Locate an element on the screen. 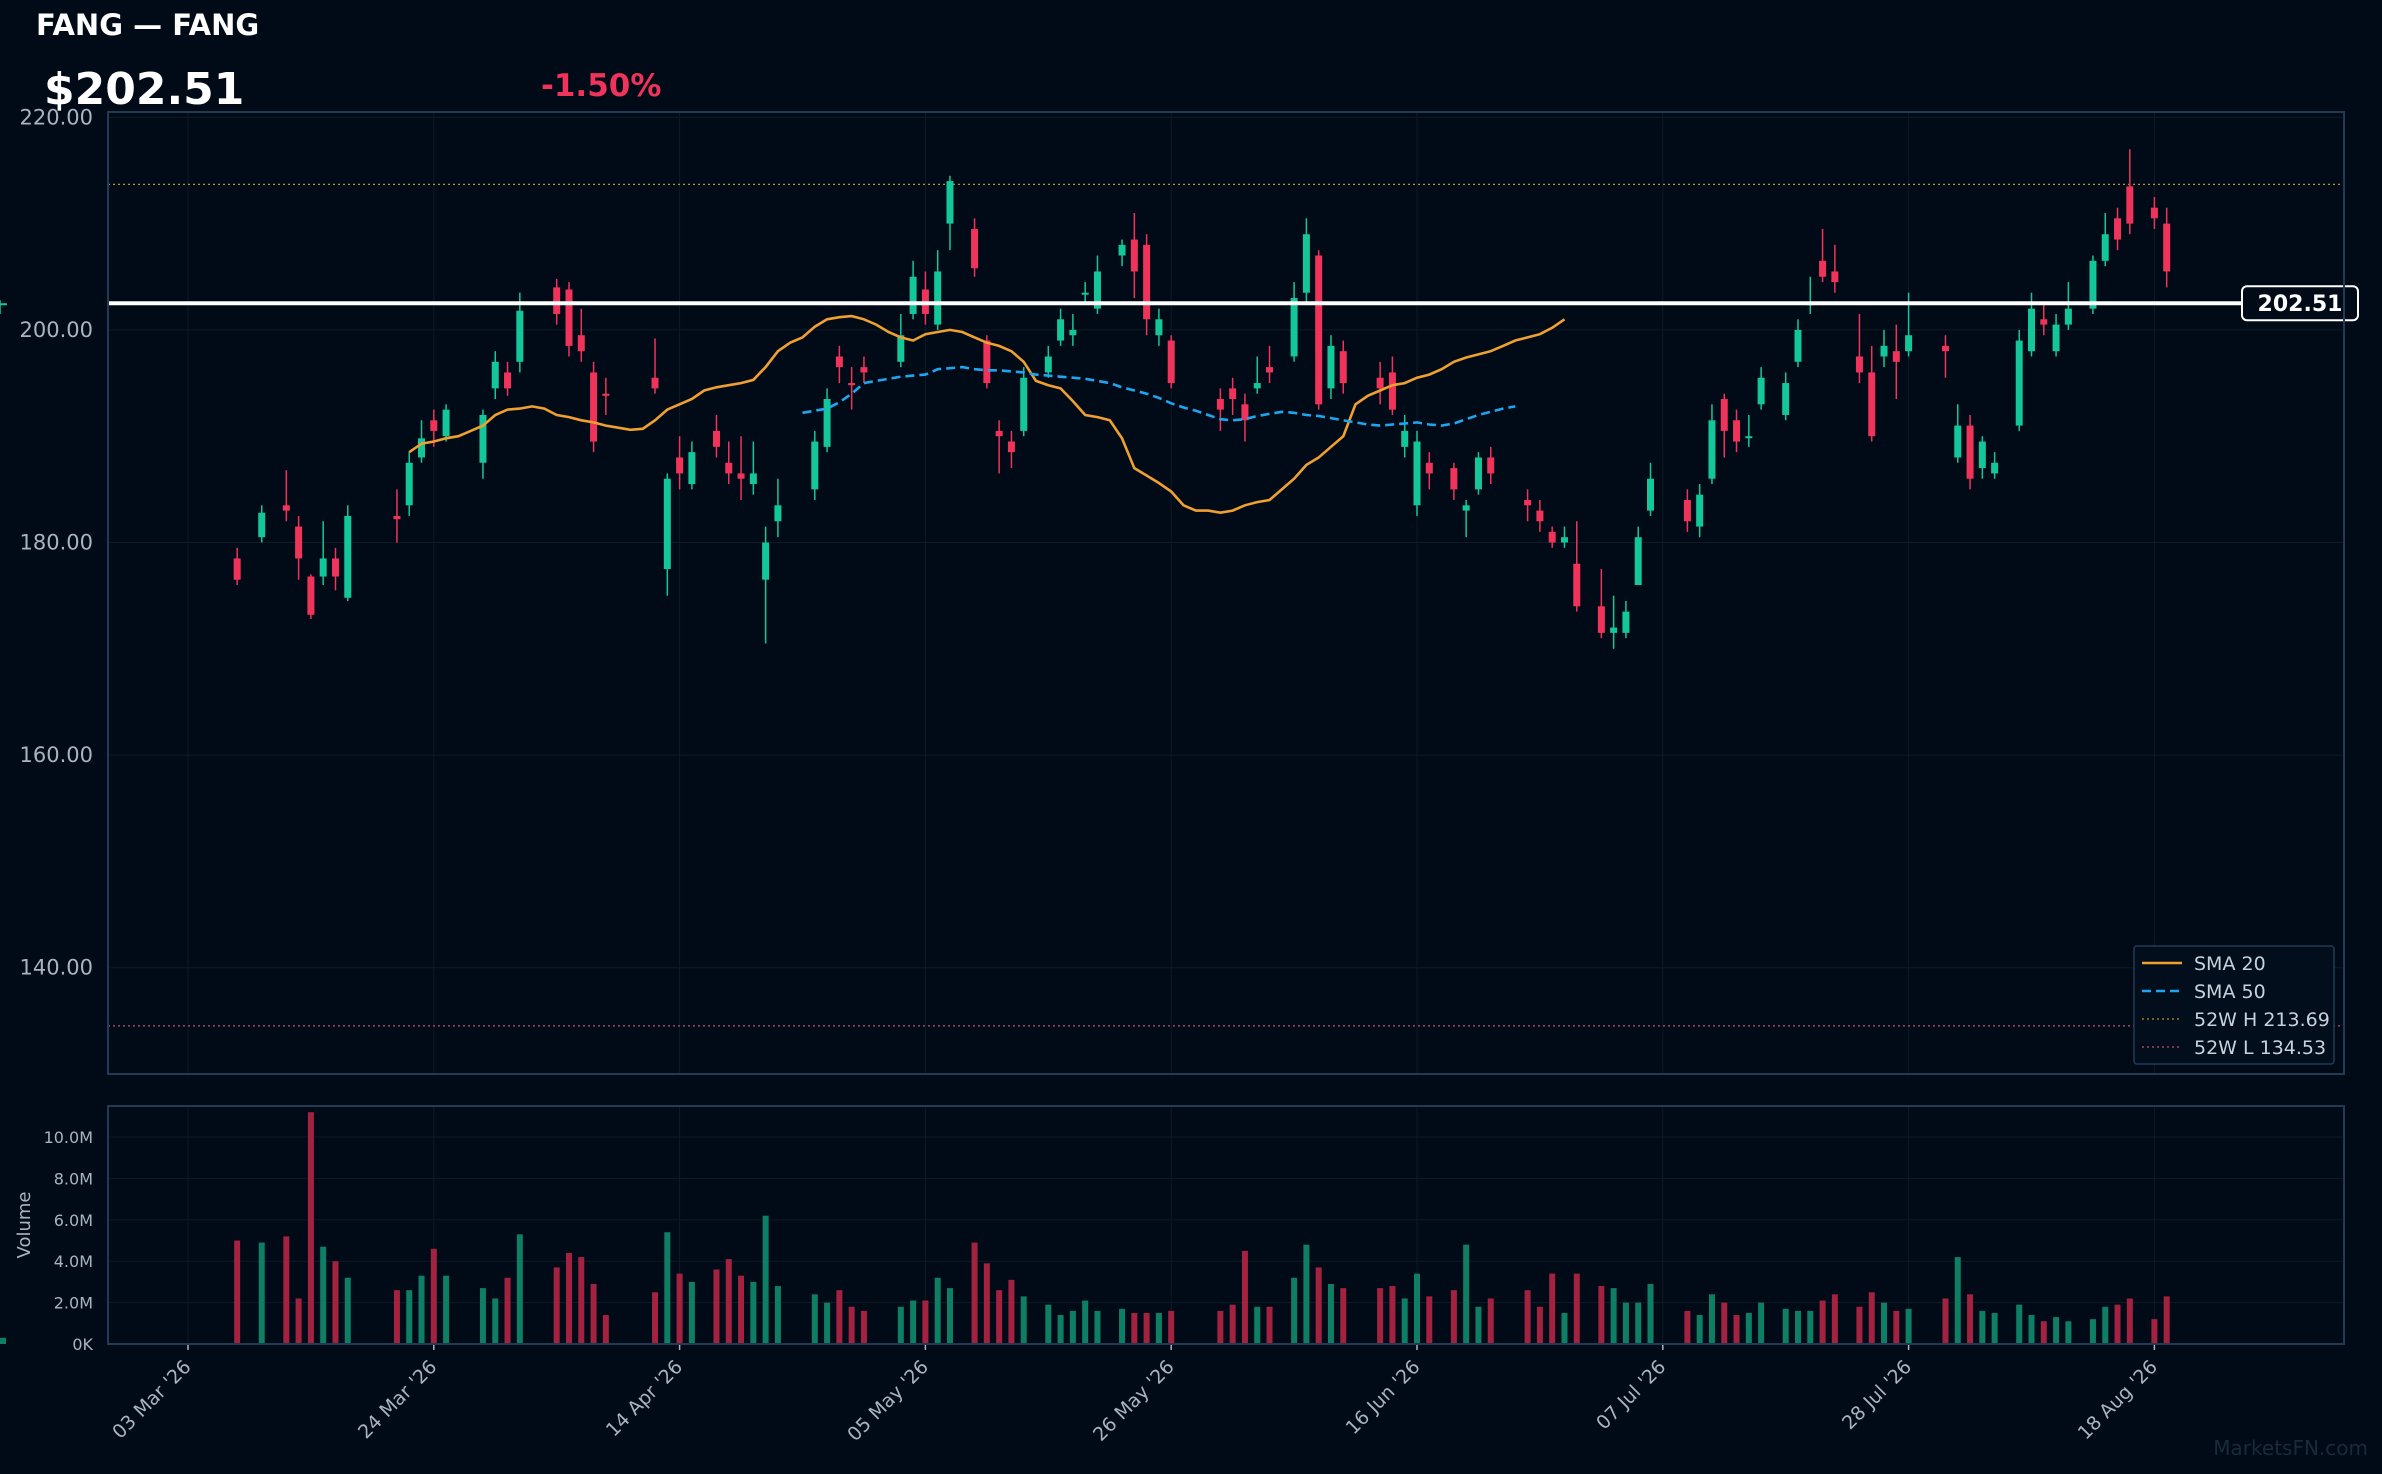  date-tick-label: 14 Apr '26 is located at coordinates (644, 1398).